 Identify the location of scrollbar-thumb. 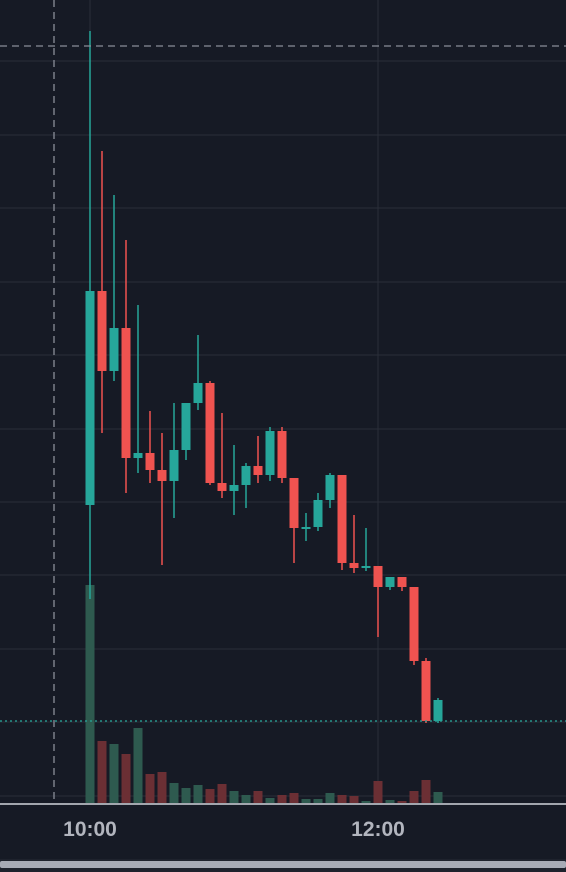
(283, 864).